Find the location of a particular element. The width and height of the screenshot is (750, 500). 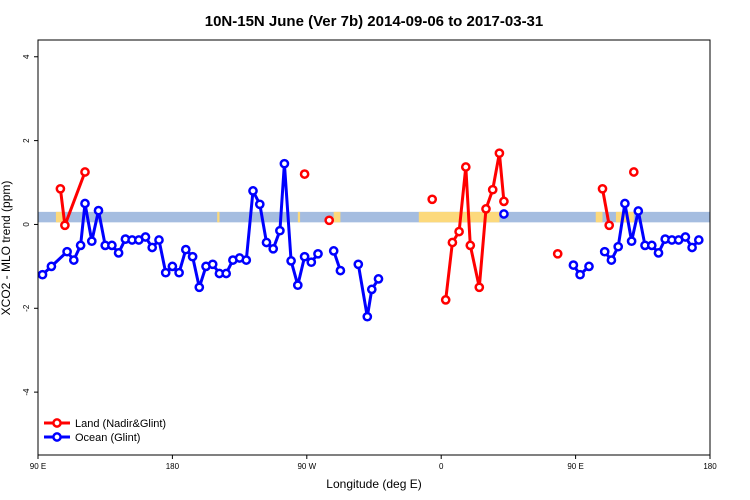

x-tick-label: 180 is located at coordinates (710, 466).